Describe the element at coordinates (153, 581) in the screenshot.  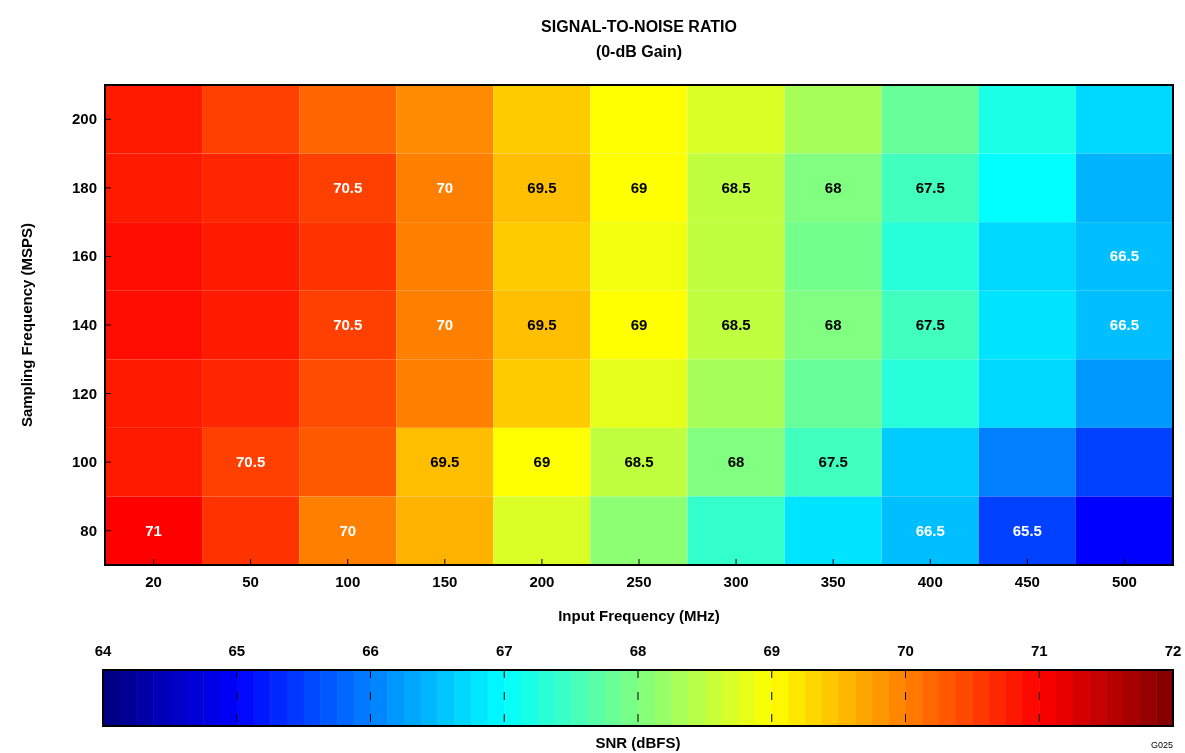
I see `x-tick-label: 20` at that location.